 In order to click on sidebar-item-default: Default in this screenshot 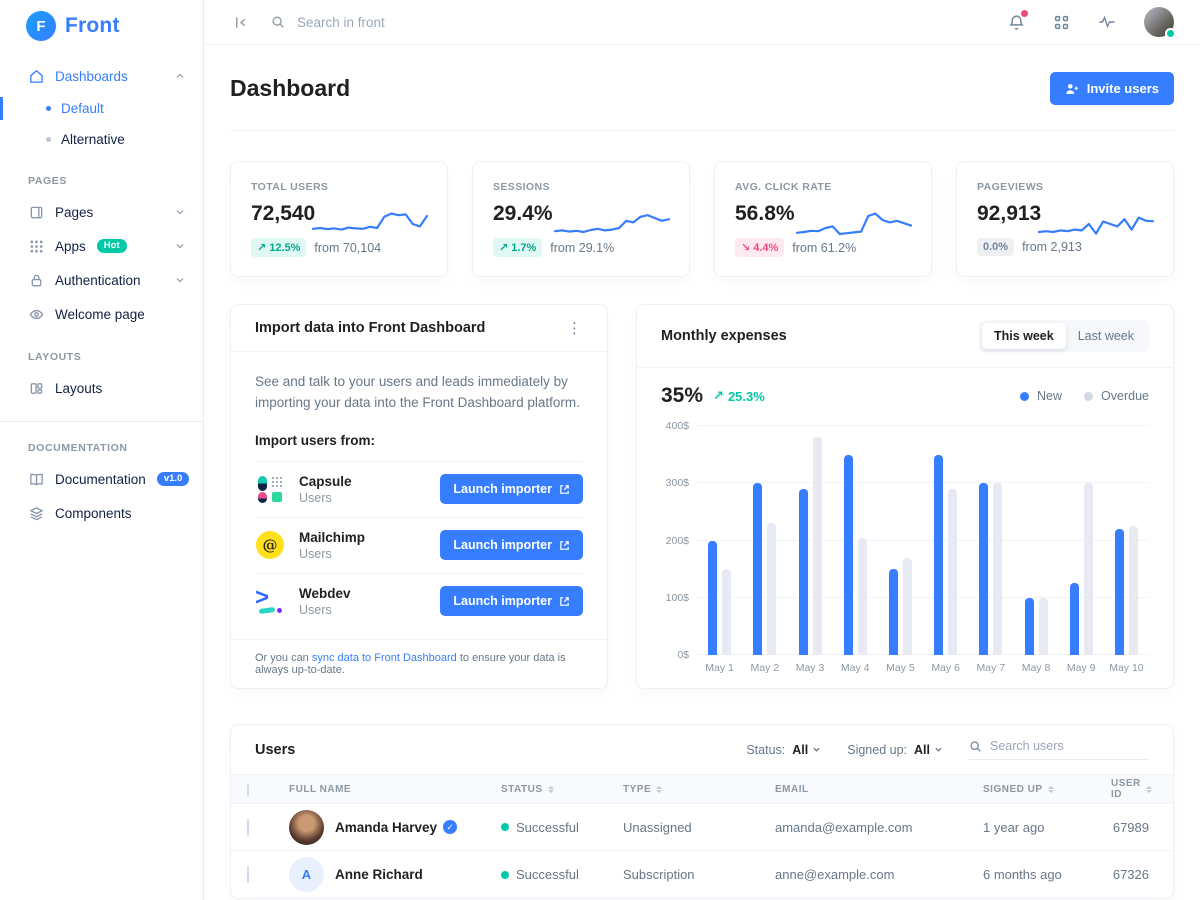, I will do `click(101, 108)`.